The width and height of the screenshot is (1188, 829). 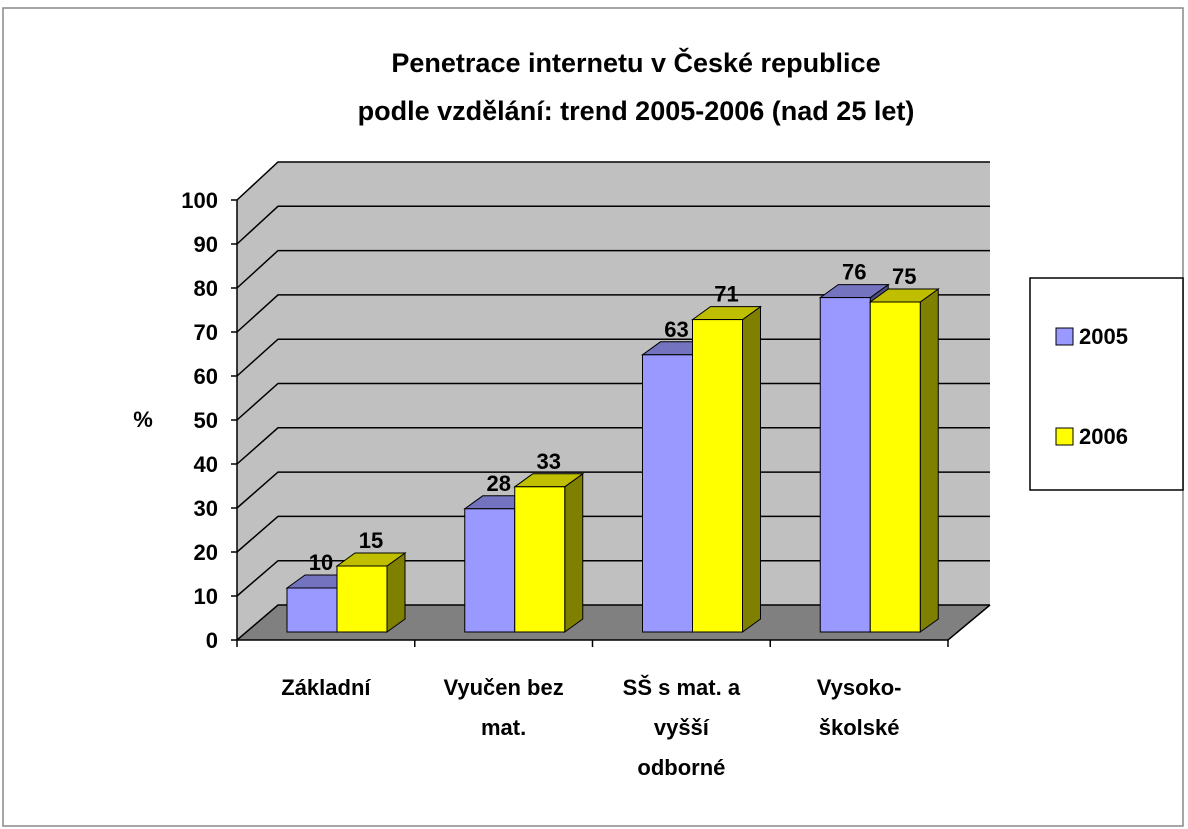 I want to click on legend, so click(x=1106, y=384).